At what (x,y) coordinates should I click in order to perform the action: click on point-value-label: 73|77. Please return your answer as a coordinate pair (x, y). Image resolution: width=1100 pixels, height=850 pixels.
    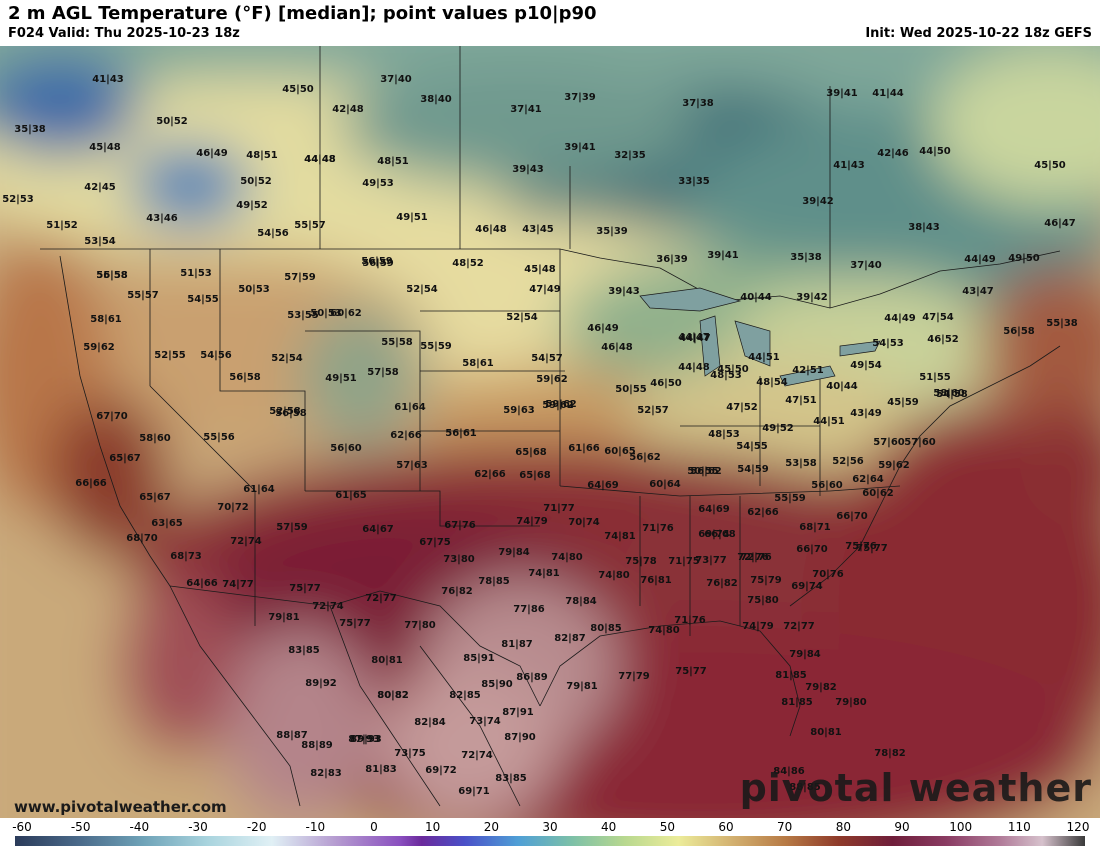
    Looking at the image, I should click on (711, 560).